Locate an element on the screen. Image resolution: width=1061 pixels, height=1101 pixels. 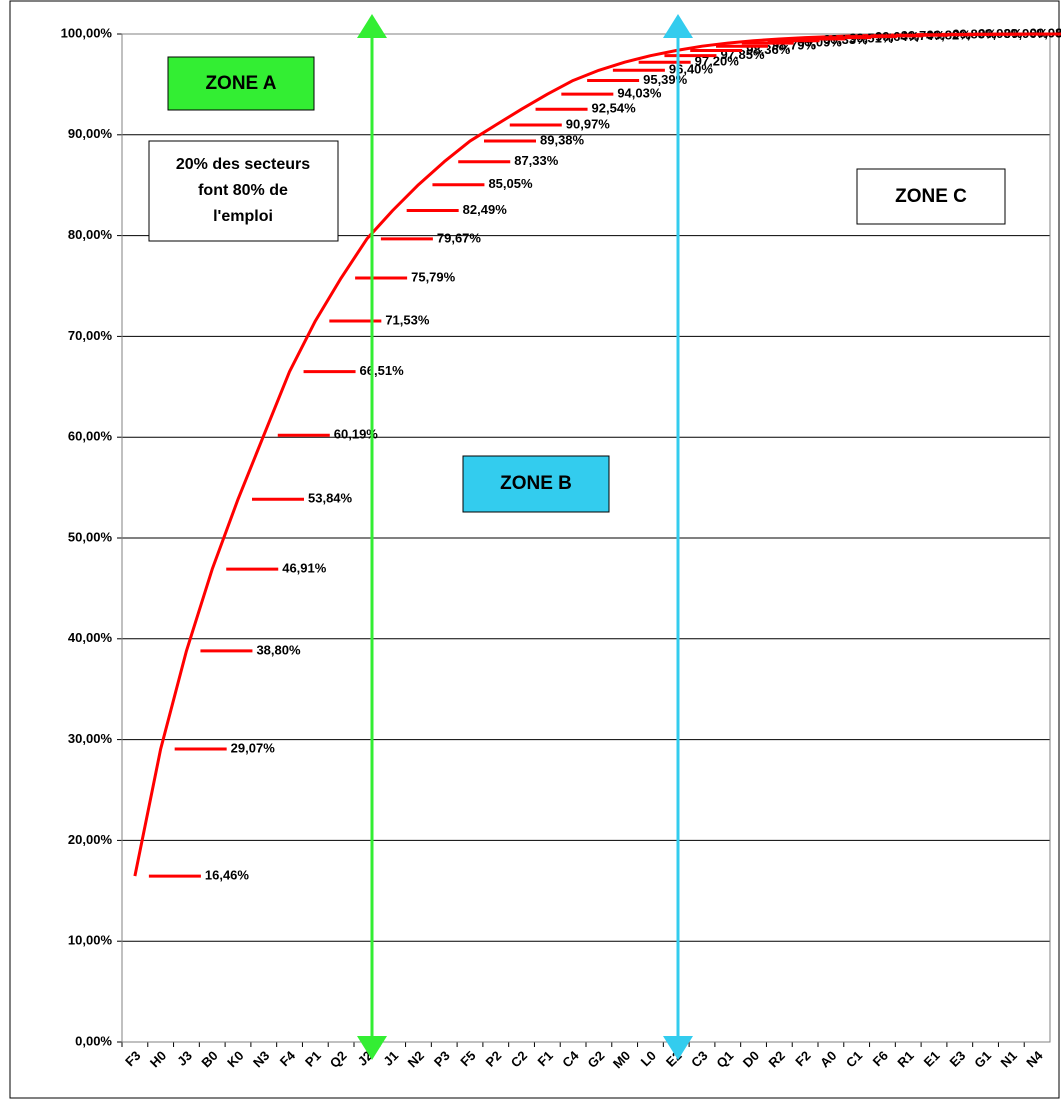
x-tick-label: P3 is located at coordinates (442, 1059).